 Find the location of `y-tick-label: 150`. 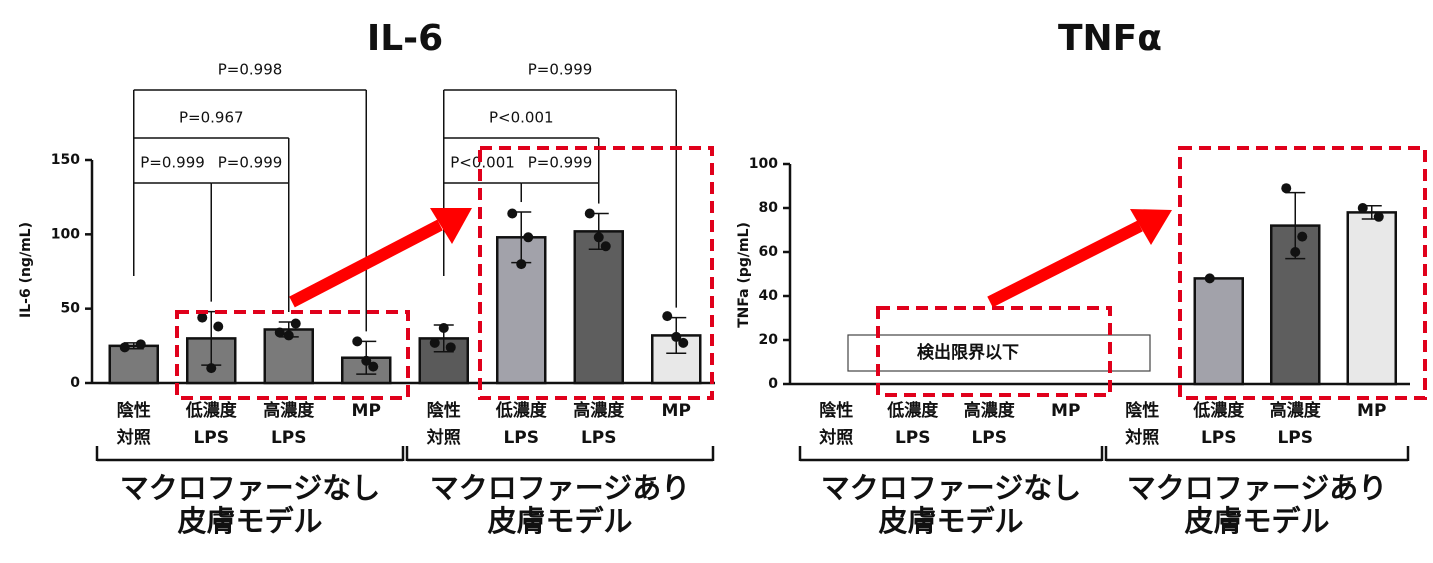

y-tick-label: 150 is located at coordinates (65, 160).